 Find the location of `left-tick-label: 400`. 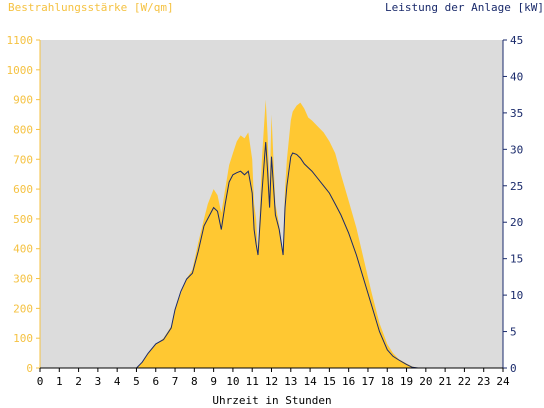

left-tick-label: 400 is located at coordinates (23, 249).